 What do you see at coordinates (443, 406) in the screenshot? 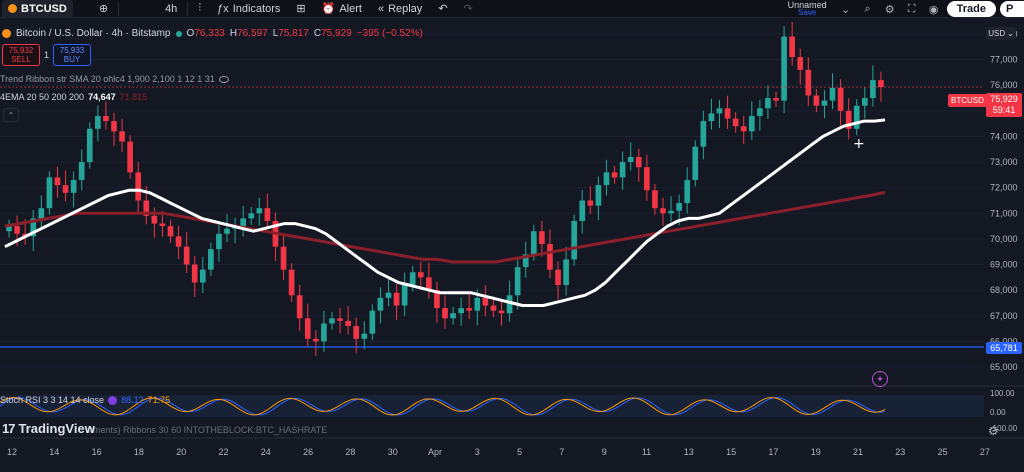
I see `rsi-d-line` at bounding box center [443, 406].